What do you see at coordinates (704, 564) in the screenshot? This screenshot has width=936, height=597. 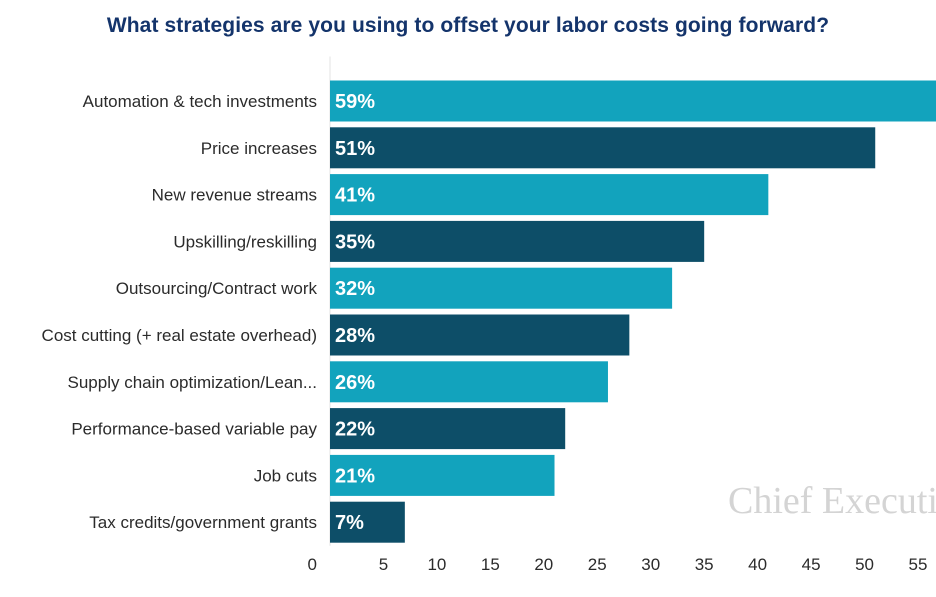 I see `x-tick-label: 35` at bounding box center [704, 564].